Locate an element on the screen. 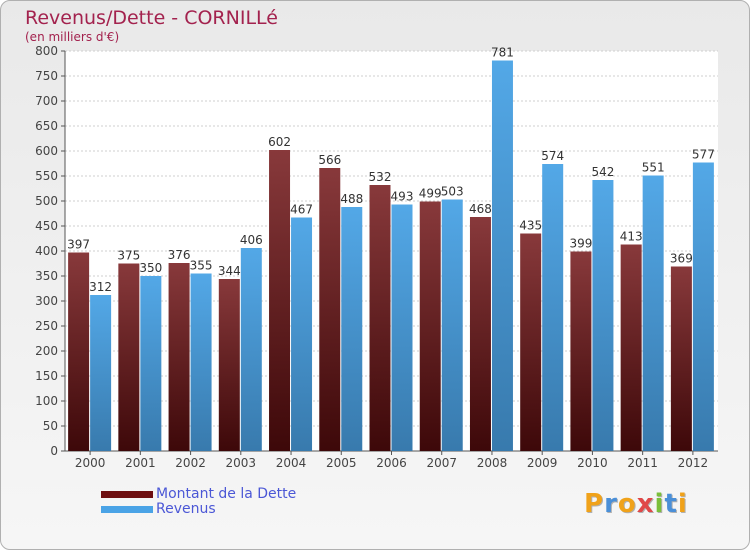 Image resolution: width=750 pixels, height=550 pixels. data-label-dette-2006: 532 is located at coordinates (380, 177).